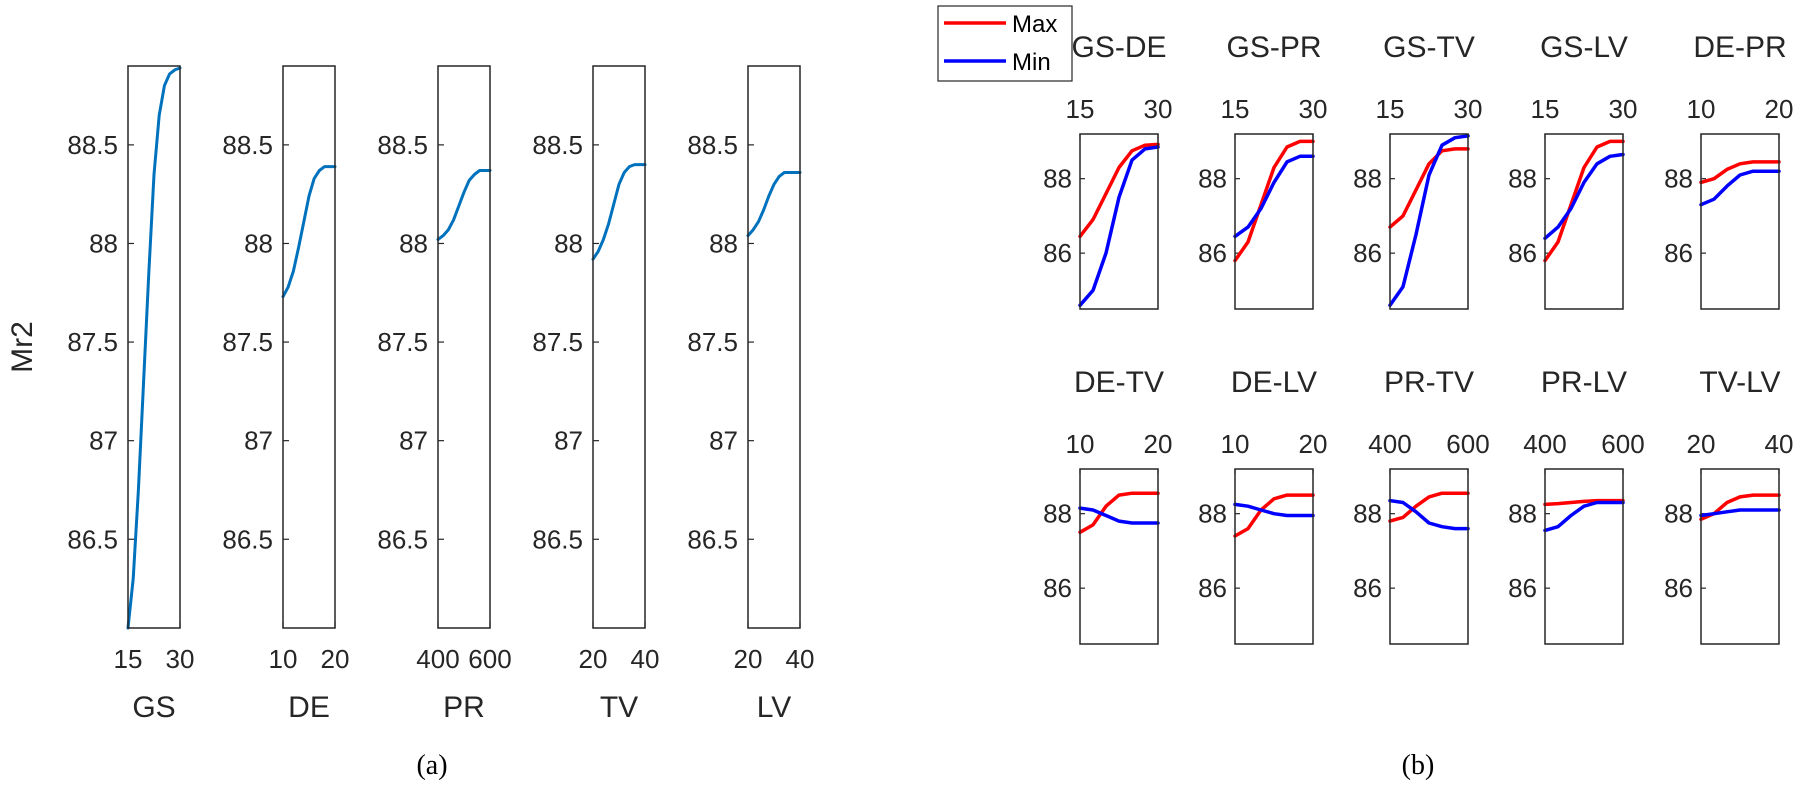  What do you see at coordinates (309, 707) in the screenshot?
I see `x-axis-label: DE` at bounding box center [309, 707].